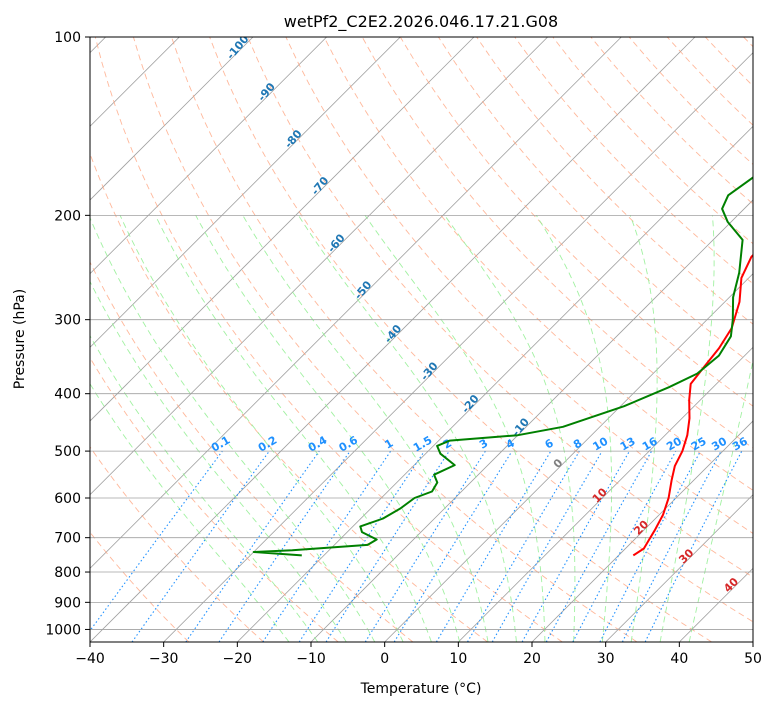  What do you see at coordinates (238, 659) in the screenshot?
I see `x-tick-label: −20` at bounding box center [238, 659].